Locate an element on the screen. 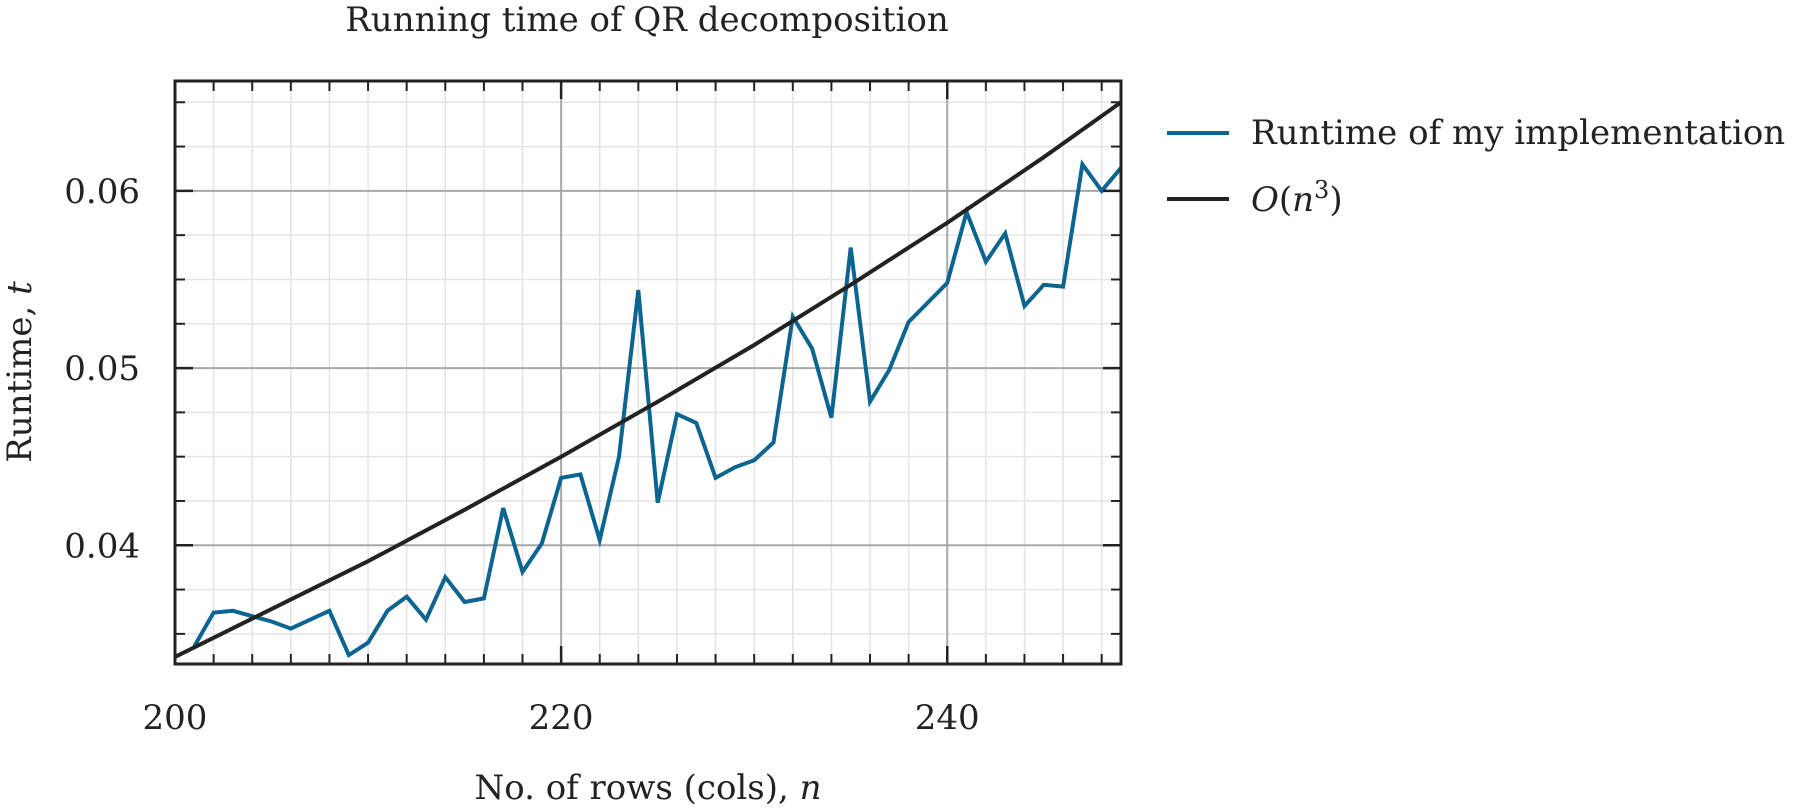 The width and height of the screenshot is (1820, 811). legend-label-on3: O(n3) is located at coordinates (1297, 198).